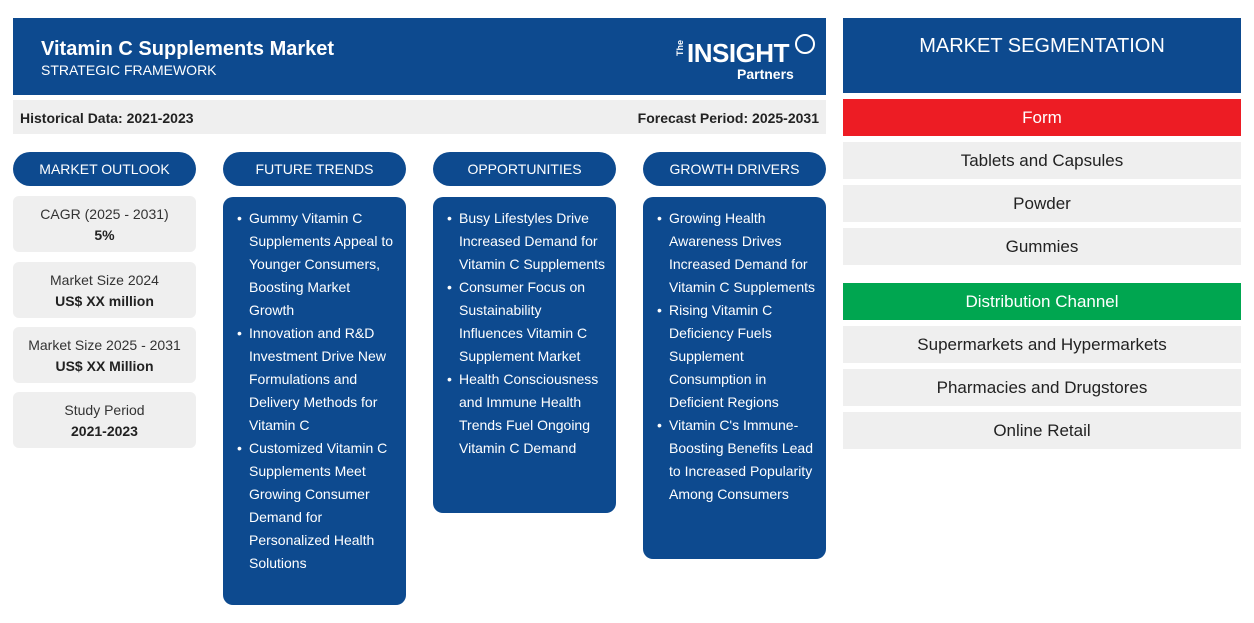 The height and width of the screenshot is (623, 1254). Describe the element at coordinates (104, 280) in the screenshot. I see `stat-label: Market Size 2024` at that location.